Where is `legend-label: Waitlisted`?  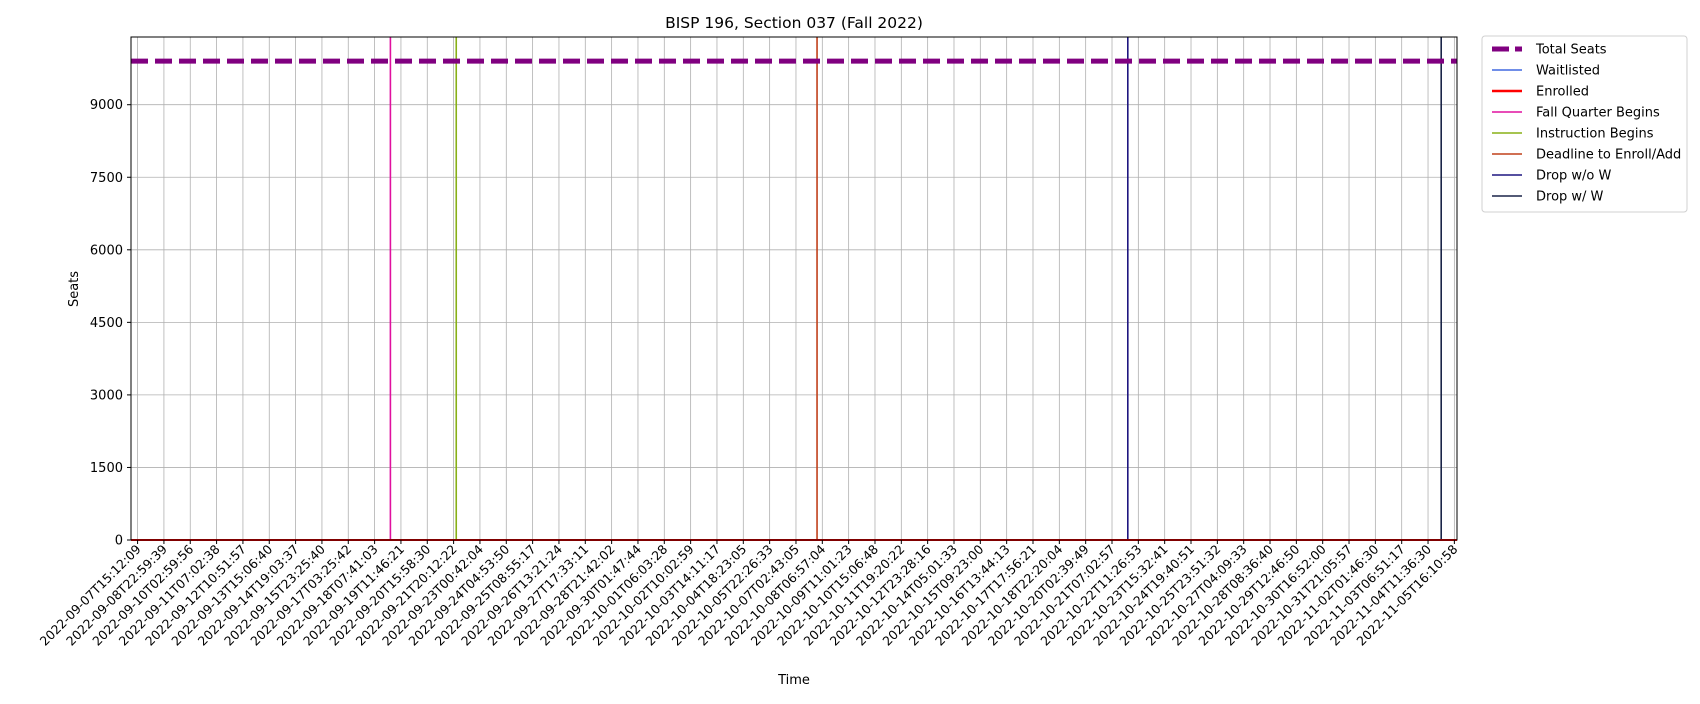
legend-label: Waitlisted is located at coordinates (1568, 71).